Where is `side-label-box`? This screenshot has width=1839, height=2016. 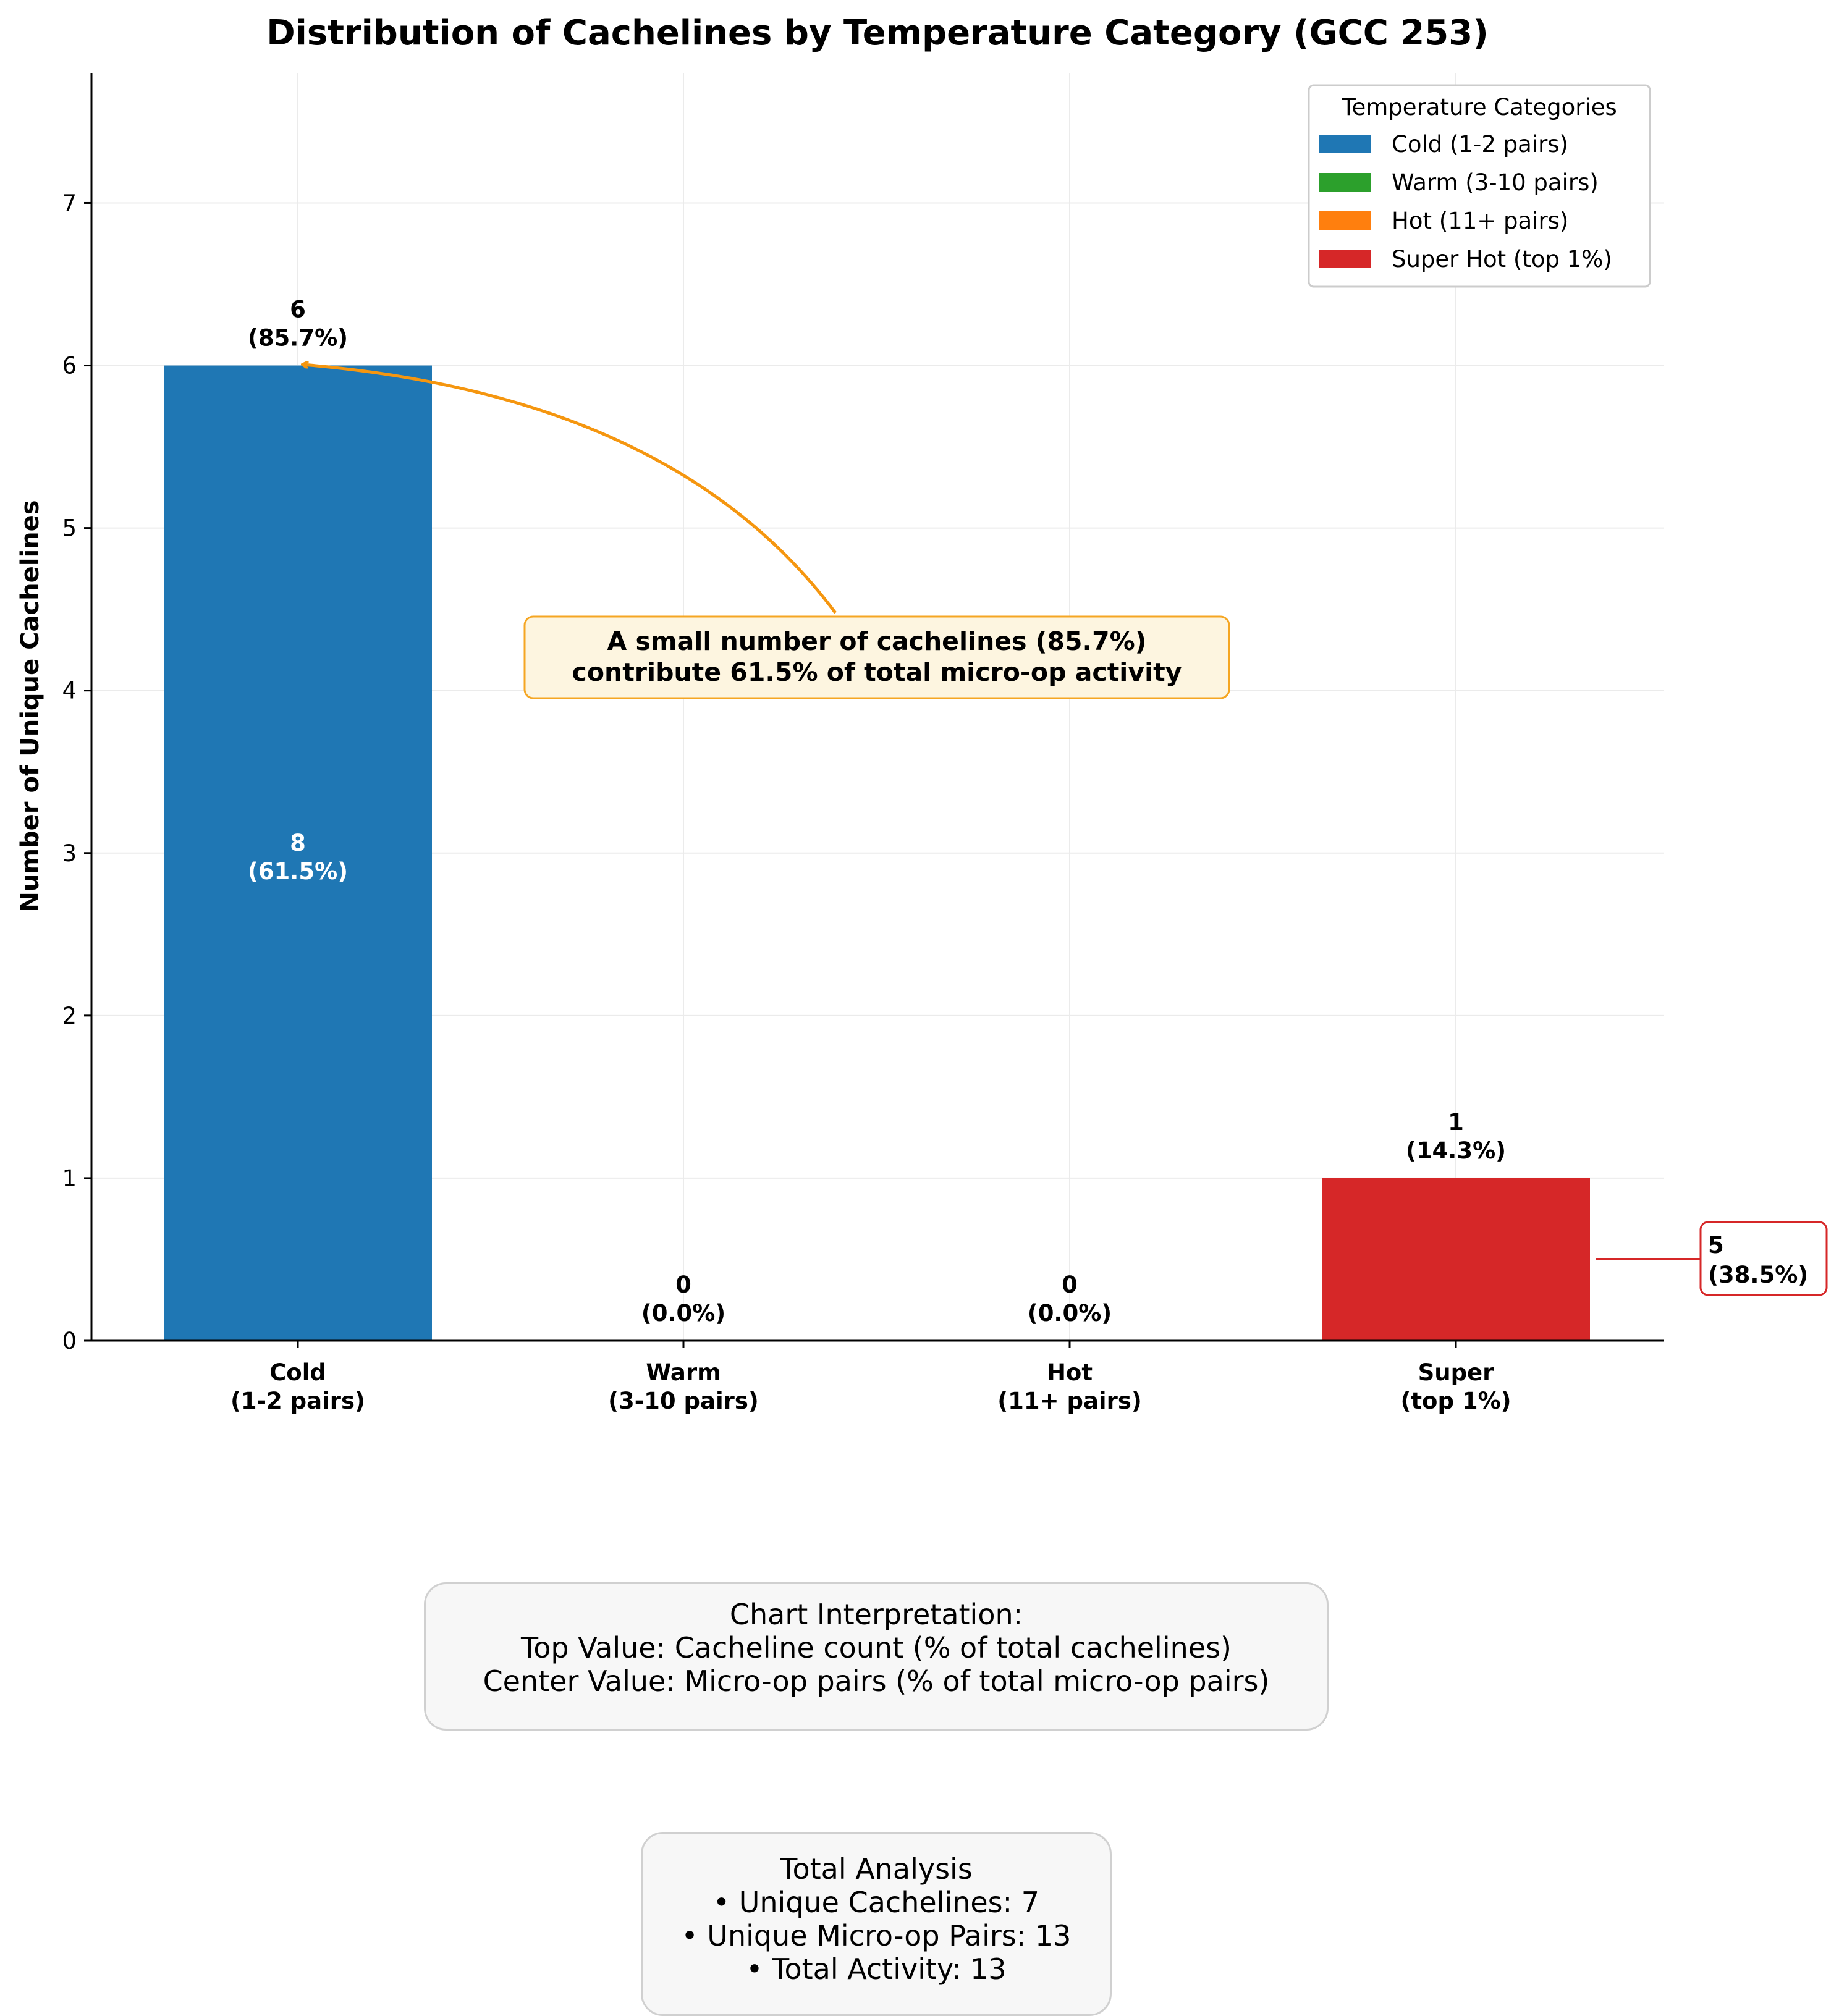 side-label-box is located at coordinates (1763, 1258).